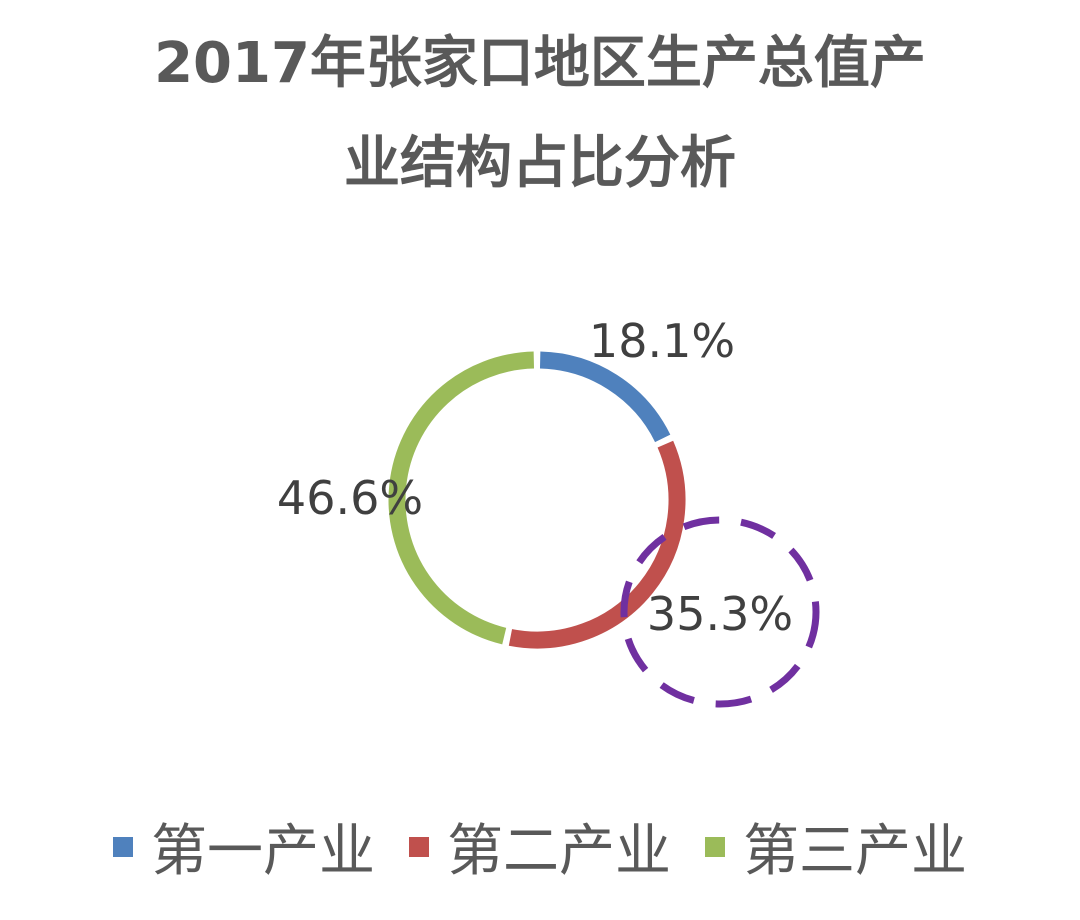  I want to click on doughnut-slices, so click(537, 500).